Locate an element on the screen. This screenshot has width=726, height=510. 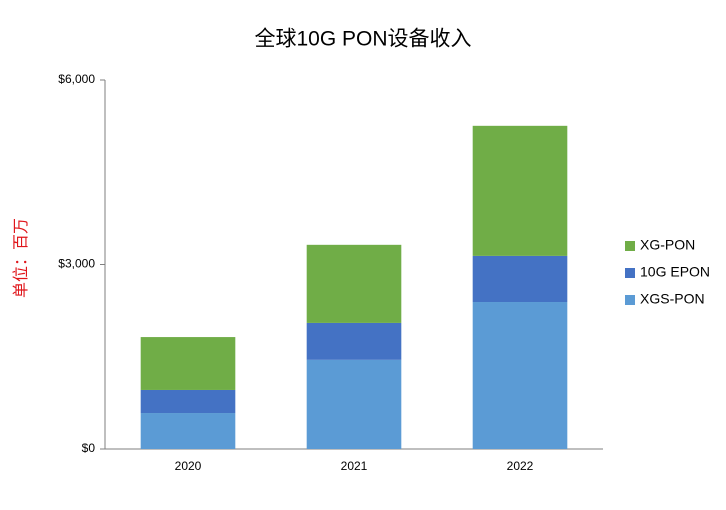
legend-label: XGS-PON is located at coordinates (672, 299).